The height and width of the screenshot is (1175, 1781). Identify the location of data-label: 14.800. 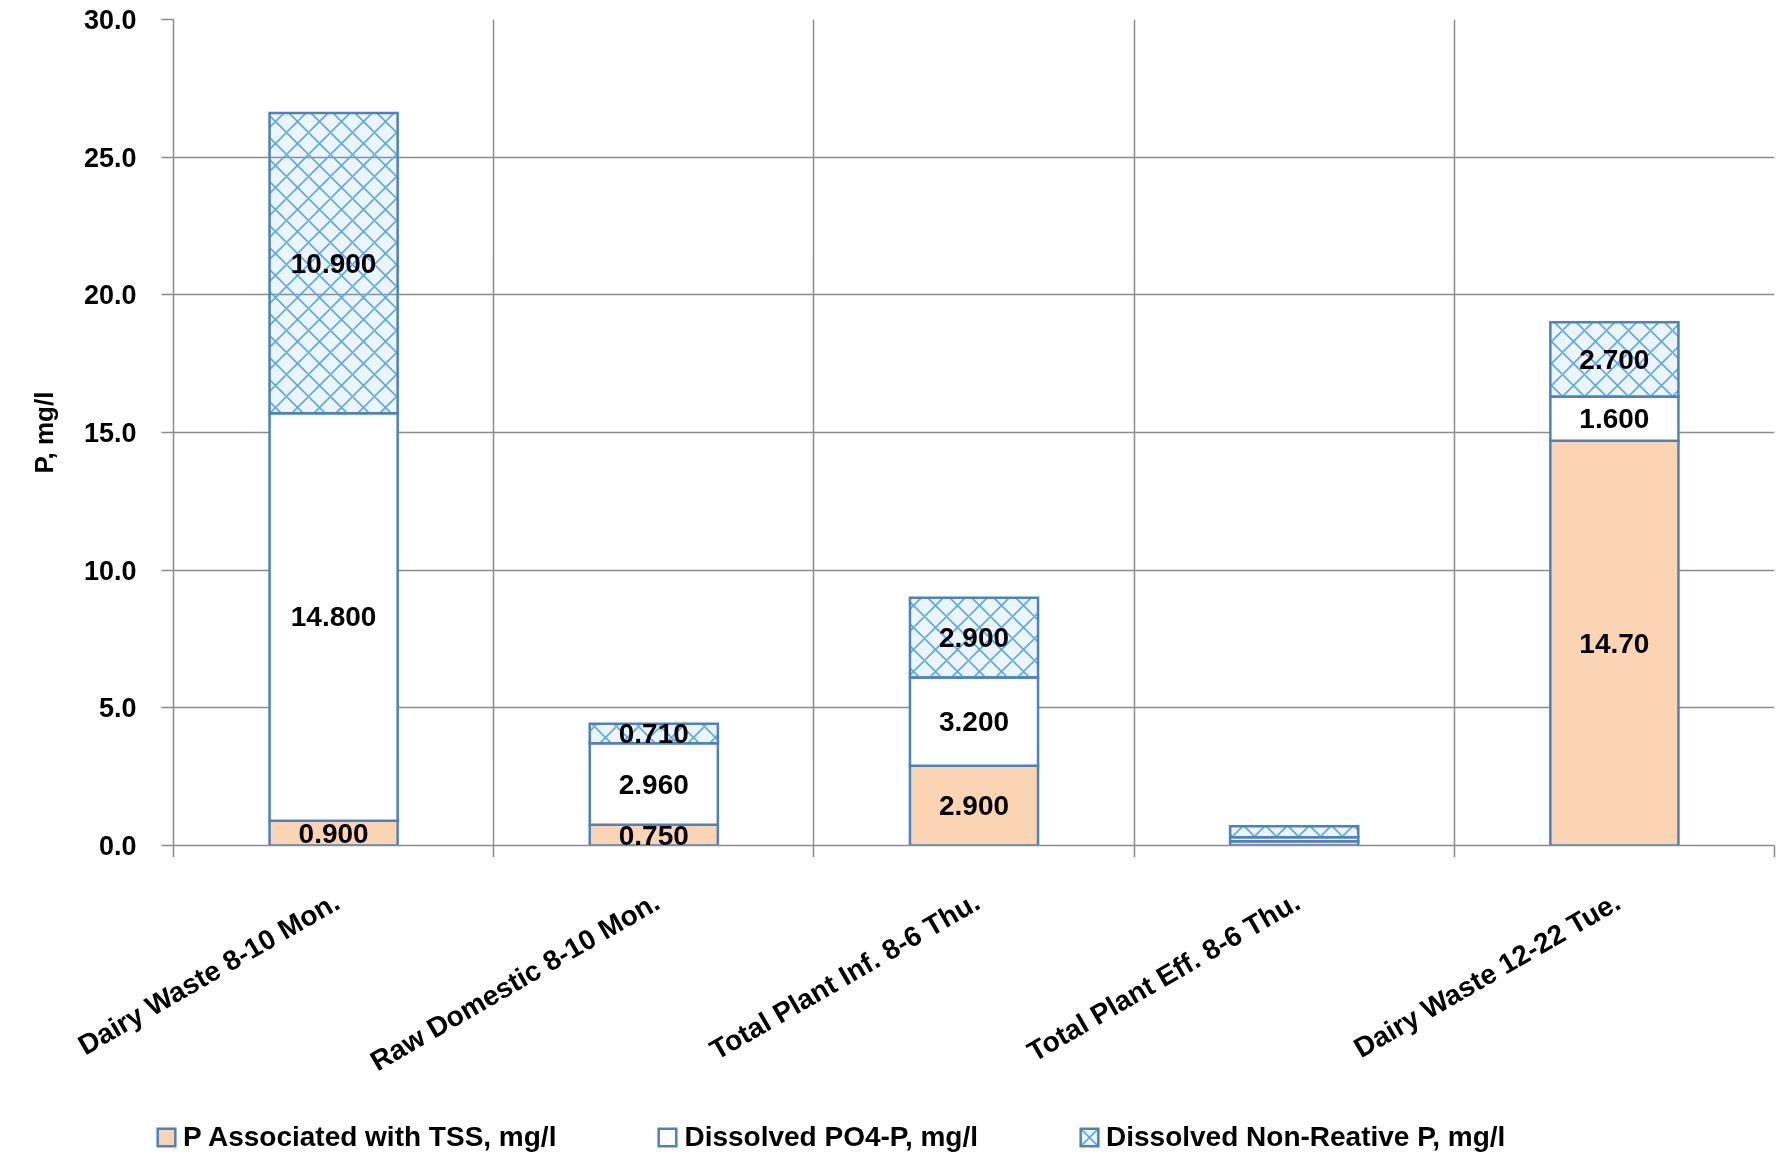
(333, 617).